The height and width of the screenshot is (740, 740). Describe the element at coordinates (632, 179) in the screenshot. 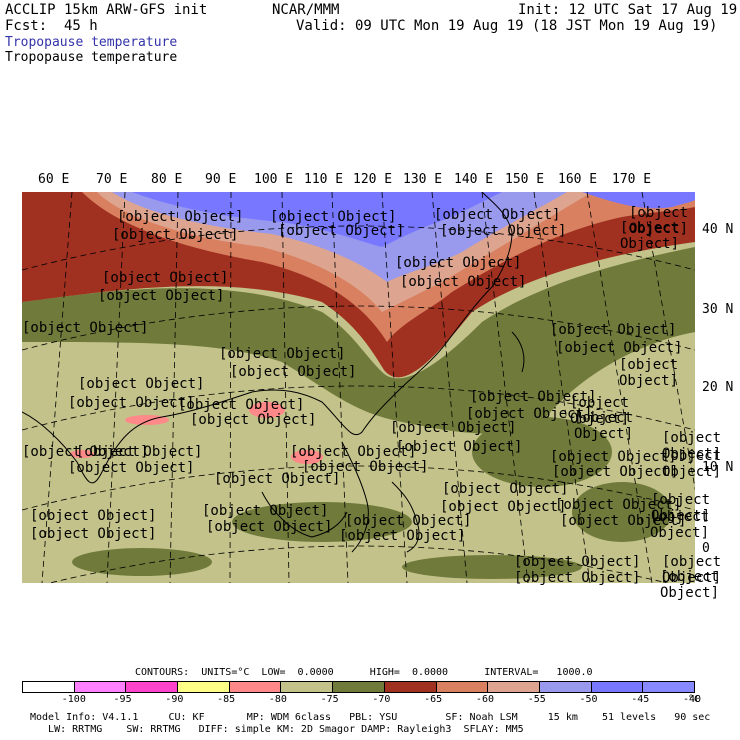

I see `lon-label: 170 E` at that location.